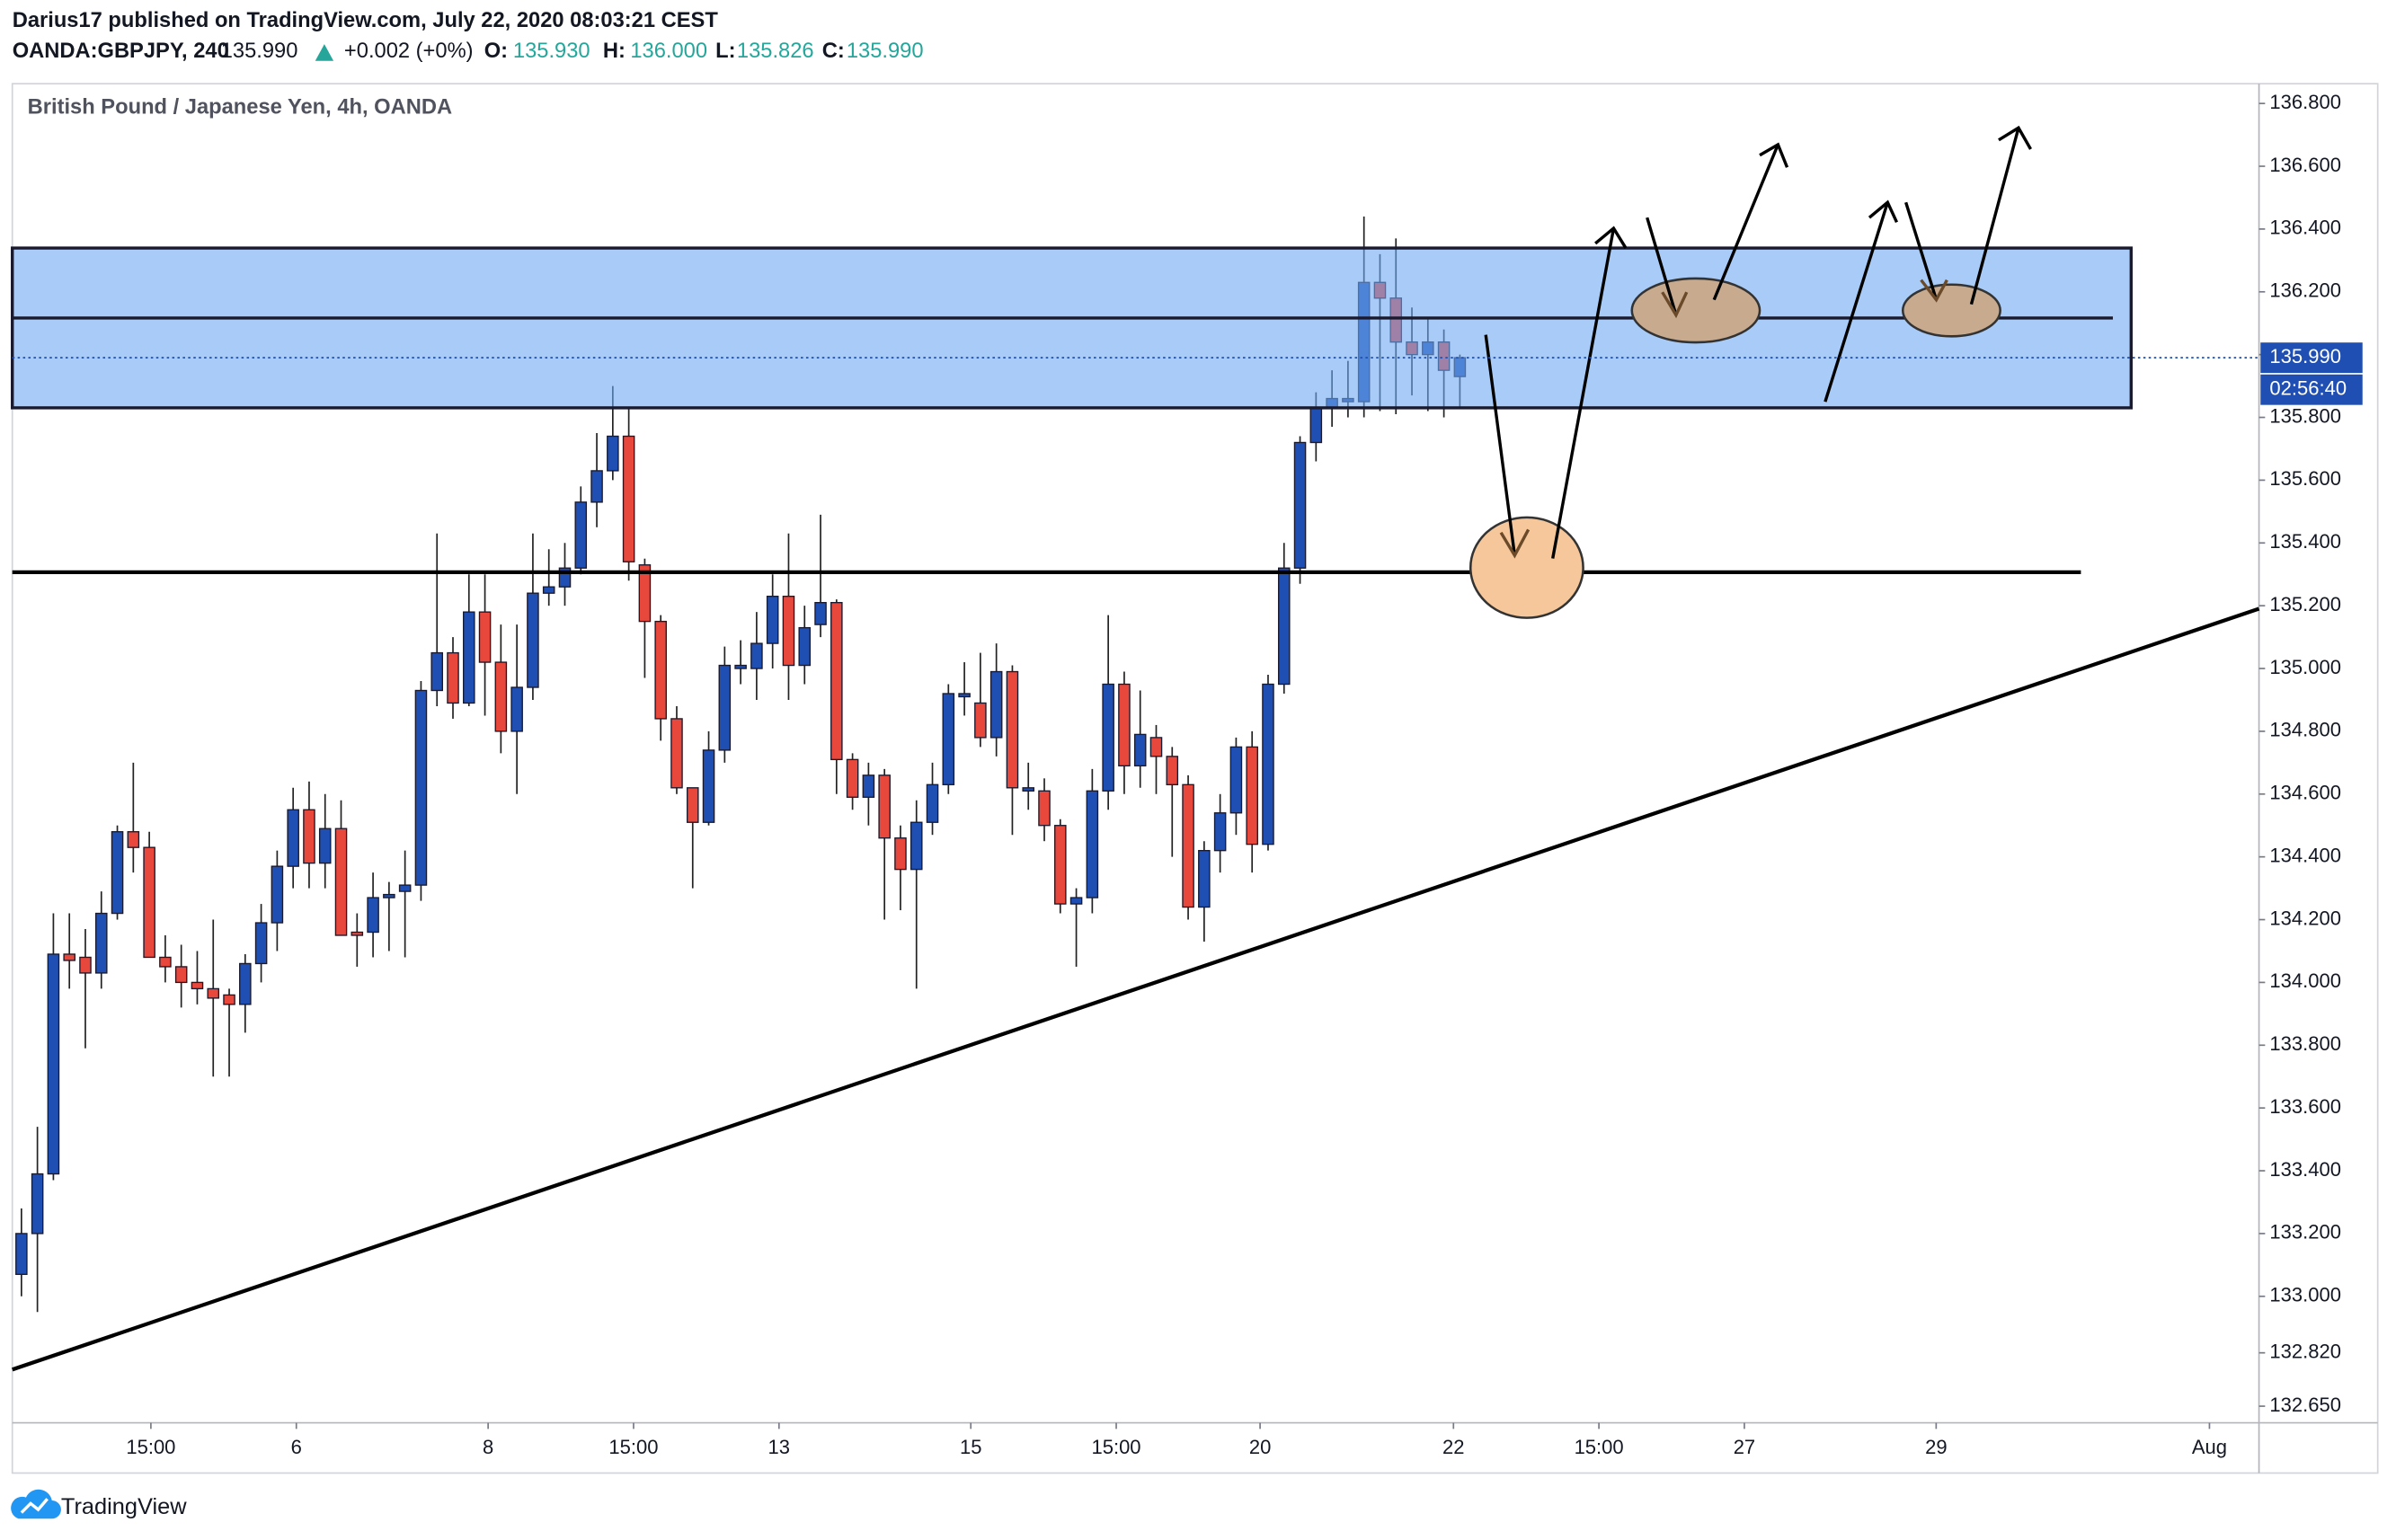  Describe the element at coordinates (2305, 1106) in the screenshot. I see `y-tick-label: 133.600` at that location.